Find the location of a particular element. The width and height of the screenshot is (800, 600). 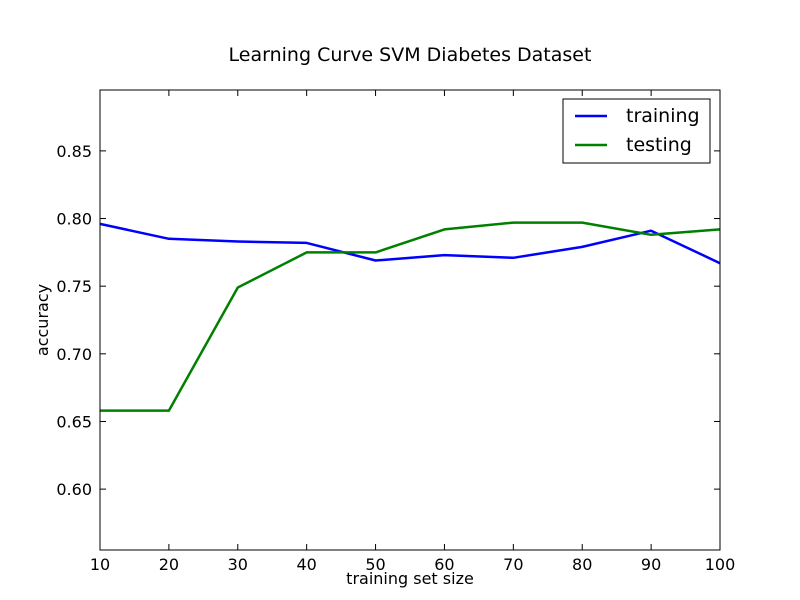

legend: training testing is located at coordinates (636, 131).